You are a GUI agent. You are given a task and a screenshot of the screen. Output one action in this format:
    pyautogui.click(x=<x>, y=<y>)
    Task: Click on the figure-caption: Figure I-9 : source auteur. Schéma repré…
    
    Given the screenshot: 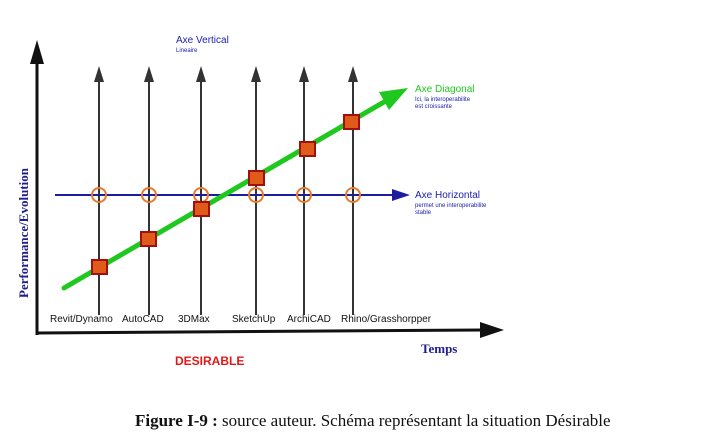 What is the action you would take?
    pyautogui.click(x=373, y=421)
    